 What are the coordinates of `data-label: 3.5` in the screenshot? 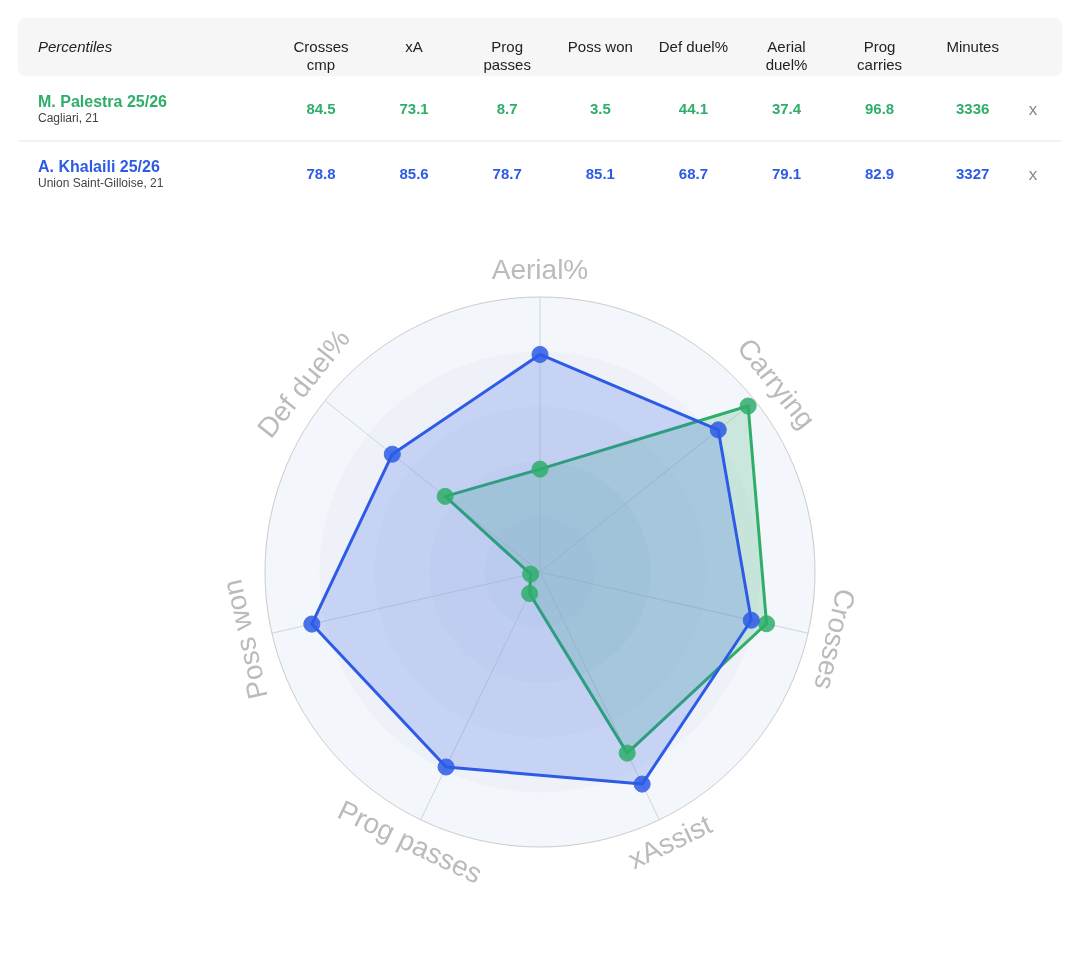 It's located at (600, 108).